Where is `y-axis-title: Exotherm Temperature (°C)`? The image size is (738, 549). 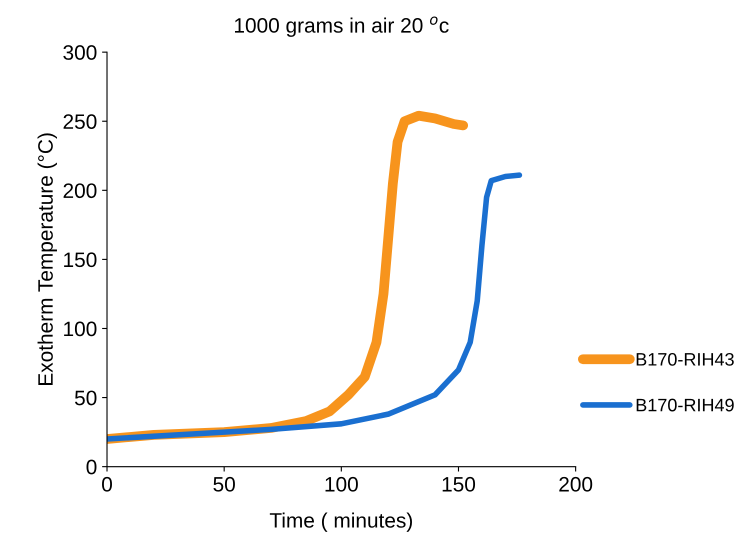 y-axis-title: Exotherm Temperature (°C) is located at coordinates (47, 259).